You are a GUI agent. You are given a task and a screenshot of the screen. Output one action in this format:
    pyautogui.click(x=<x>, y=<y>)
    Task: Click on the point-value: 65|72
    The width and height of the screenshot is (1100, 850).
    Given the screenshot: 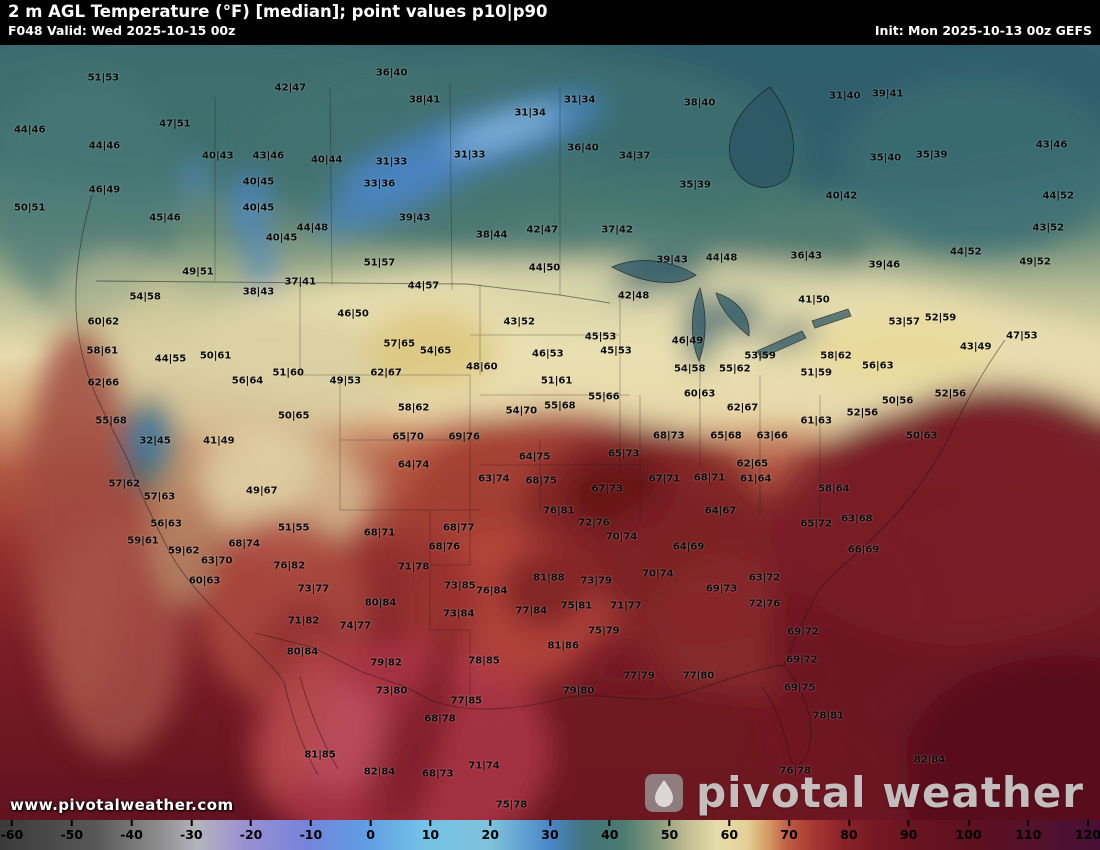 What is the action you would take?
    pyautogui.click(x=816, y=524)
    